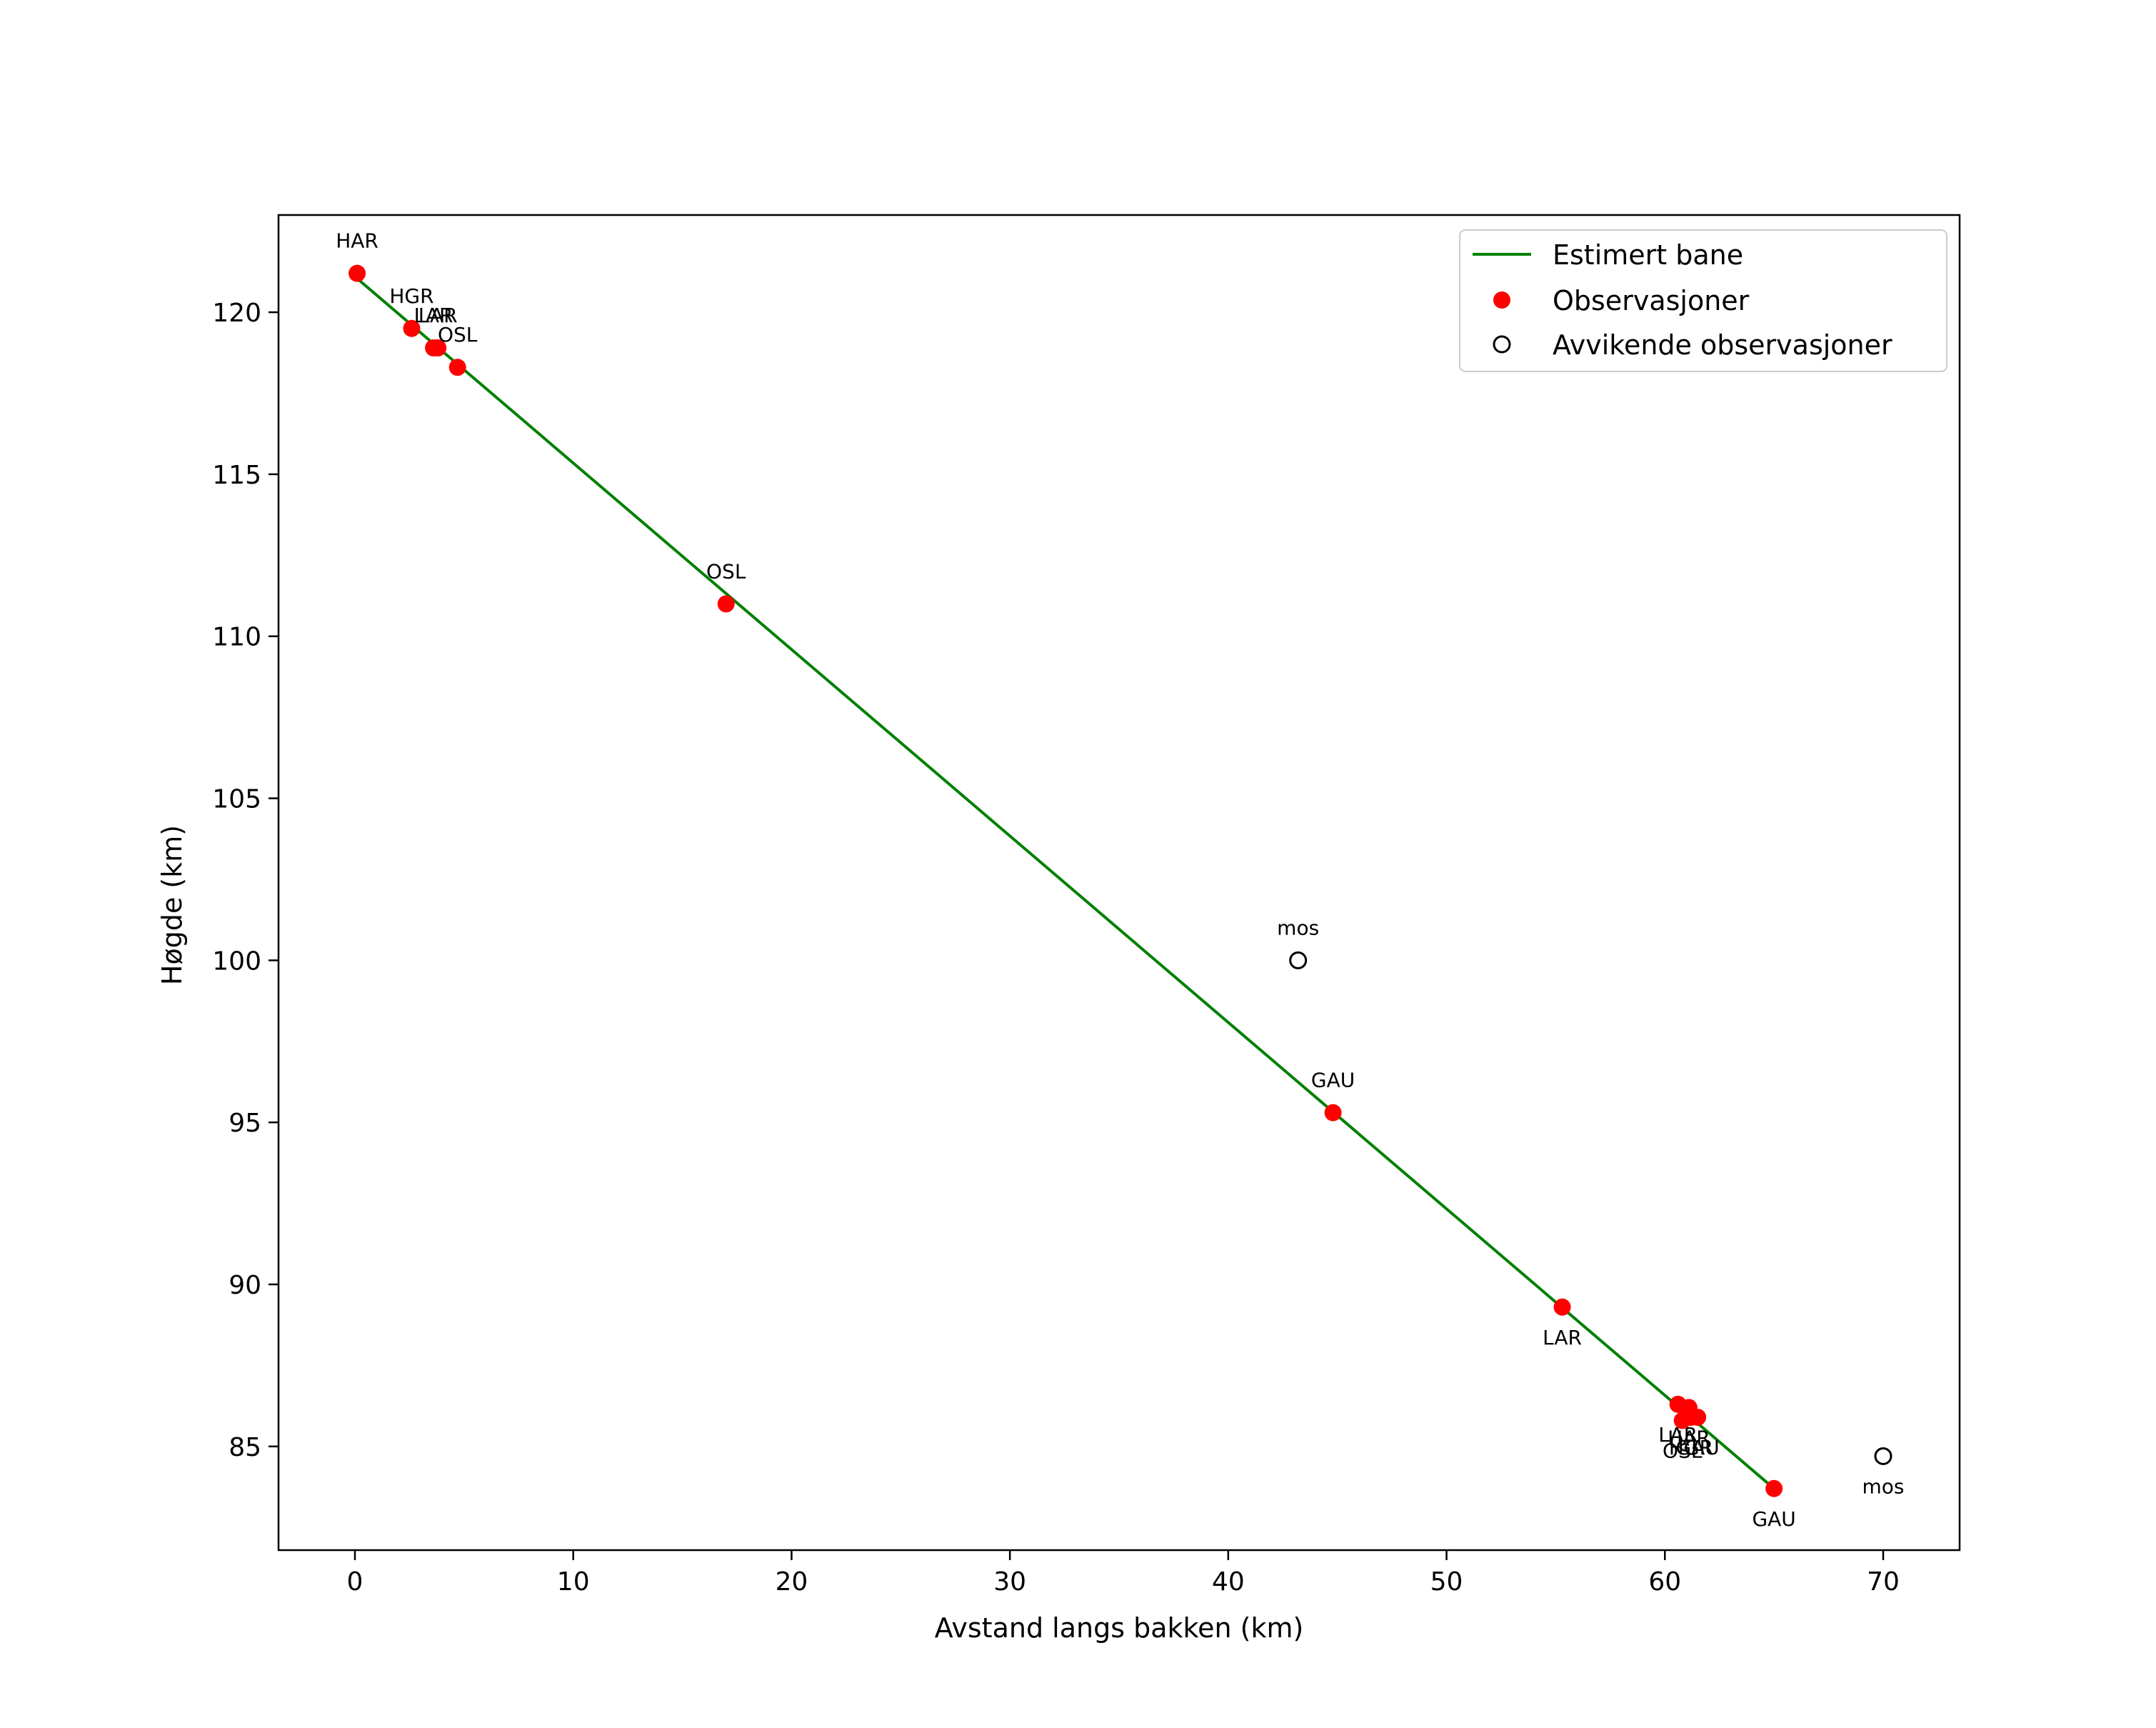 This screenshot has height=1728, width=2156. I want to click on y-tick-label: 100, so click(236, 961).